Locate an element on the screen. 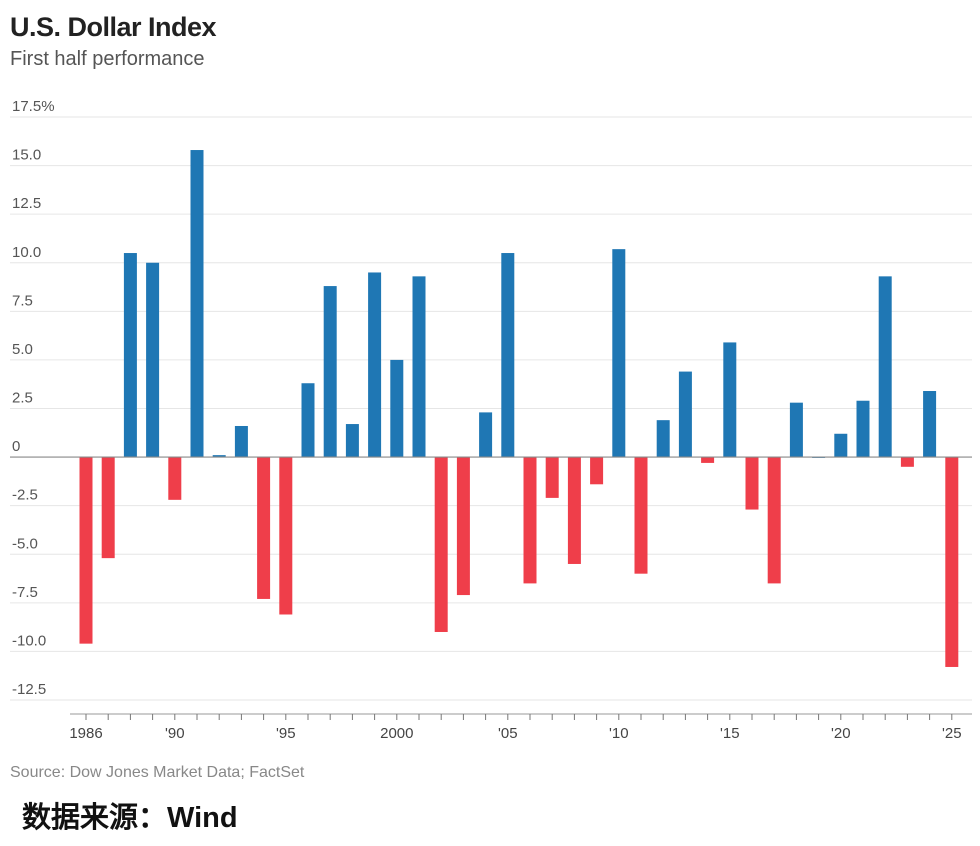 This screenshot has width=980, height=846. bar-1995 is located at coordinates (286, 536).